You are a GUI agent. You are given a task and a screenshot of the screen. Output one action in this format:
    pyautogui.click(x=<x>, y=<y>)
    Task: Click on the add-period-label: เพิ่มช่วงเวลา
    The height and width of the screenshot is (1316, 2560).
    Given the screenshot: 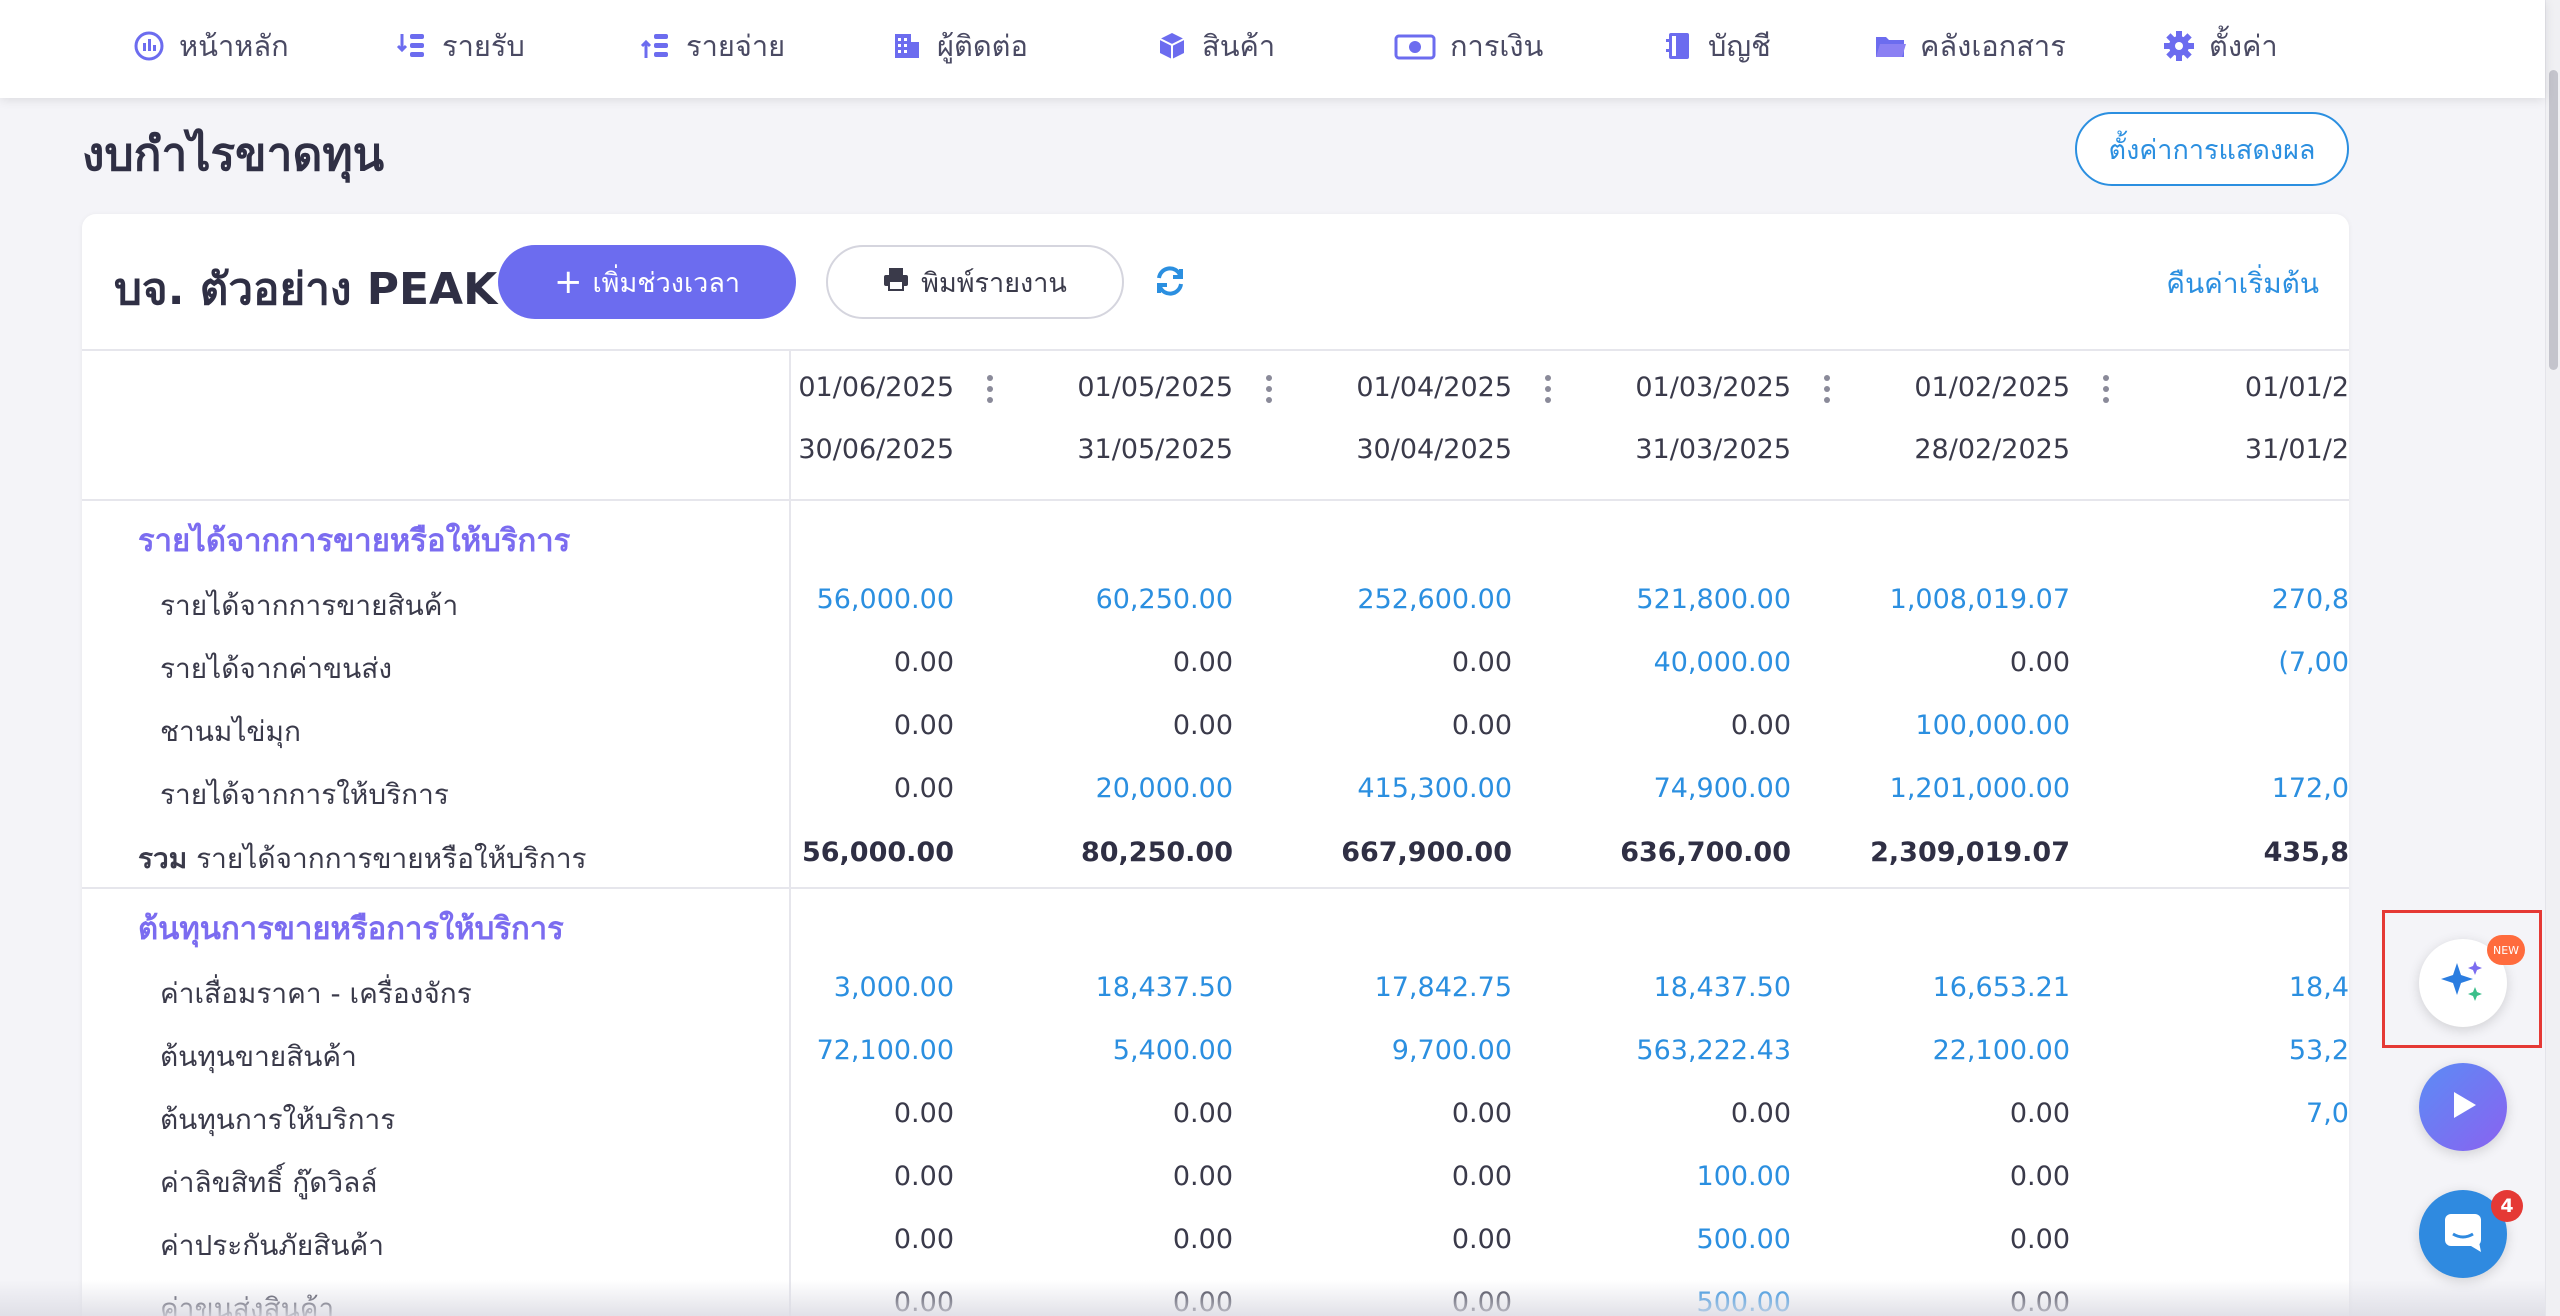 What is the action you would take?
    pyautogui.click(x=666, y=283)
    